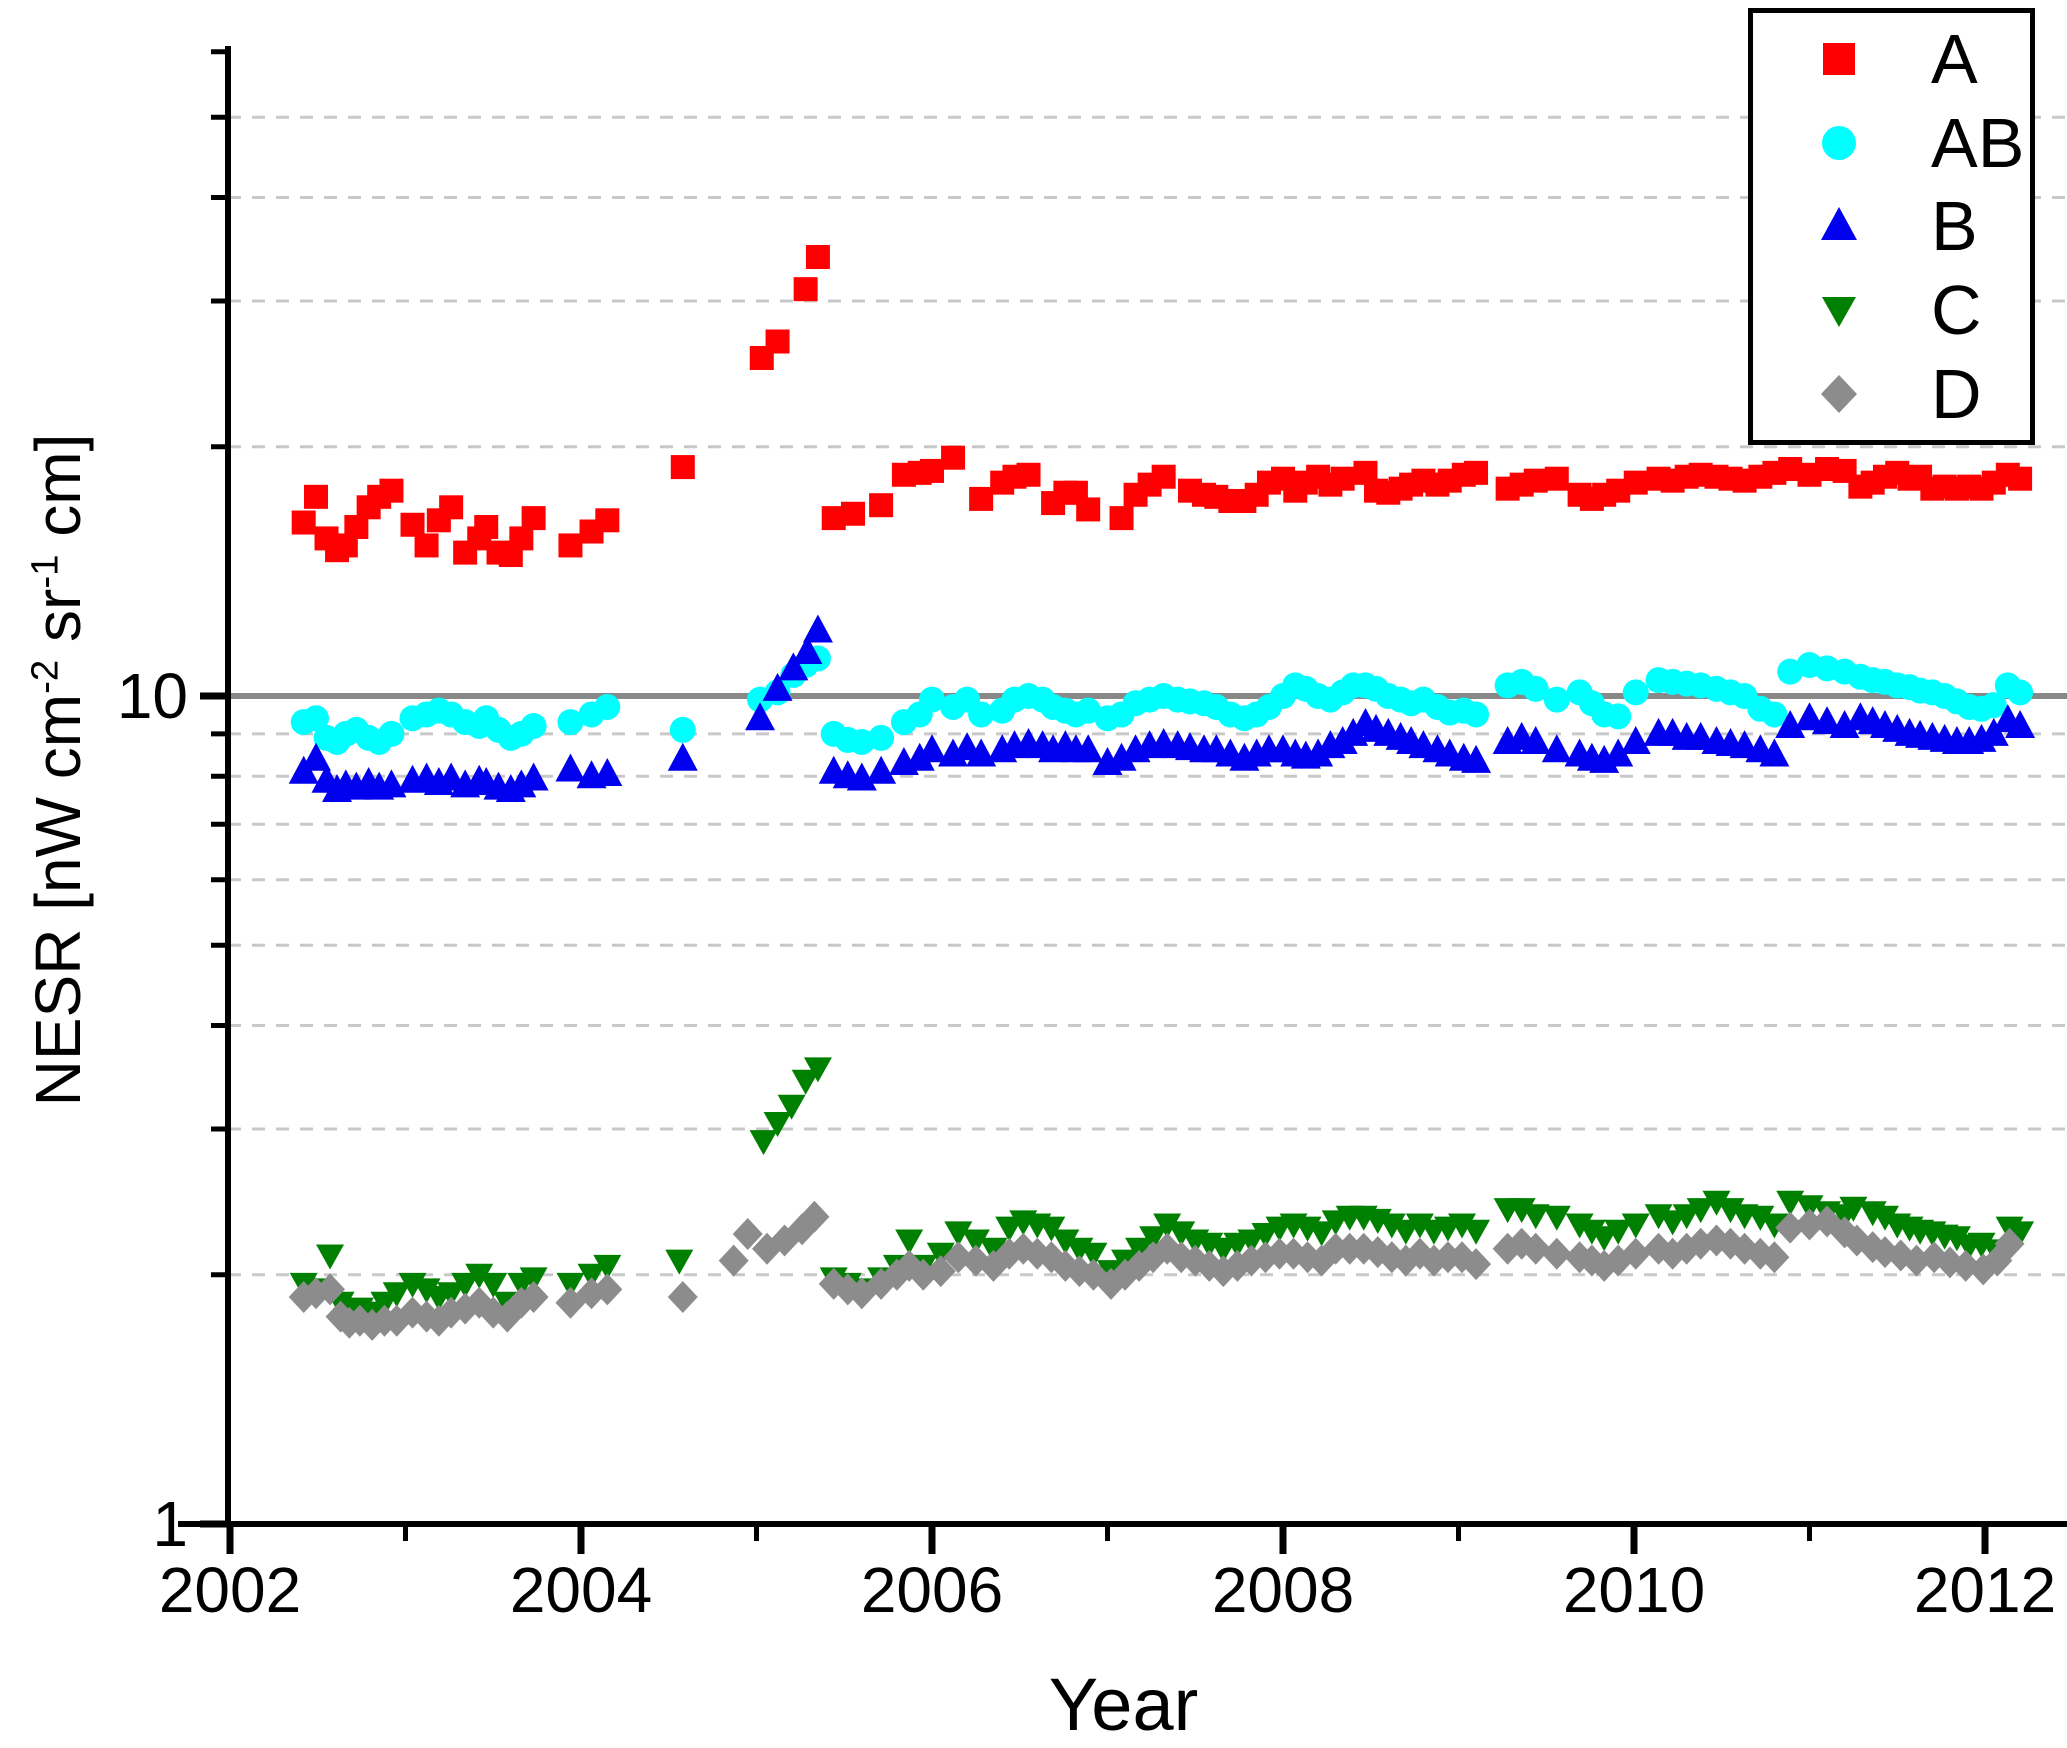 The height and width of the screenshot is (1748, 2067). I want to click on legend-item-B: B, so click(1891, 226).